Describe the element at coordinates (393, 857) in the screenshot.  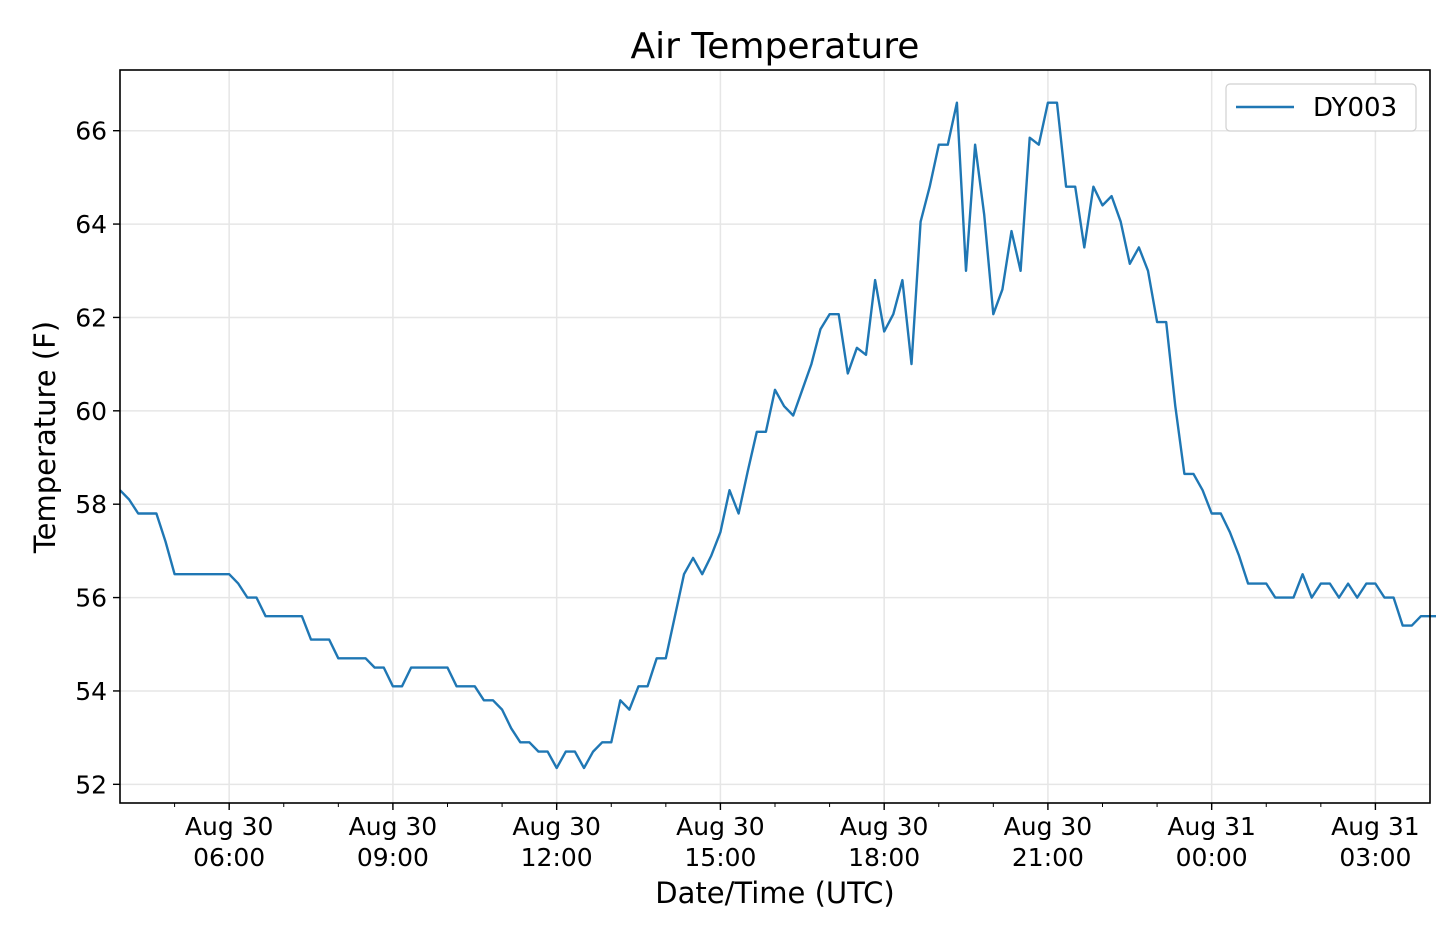
I see `x-tick-label-time: 09:00` at that location.